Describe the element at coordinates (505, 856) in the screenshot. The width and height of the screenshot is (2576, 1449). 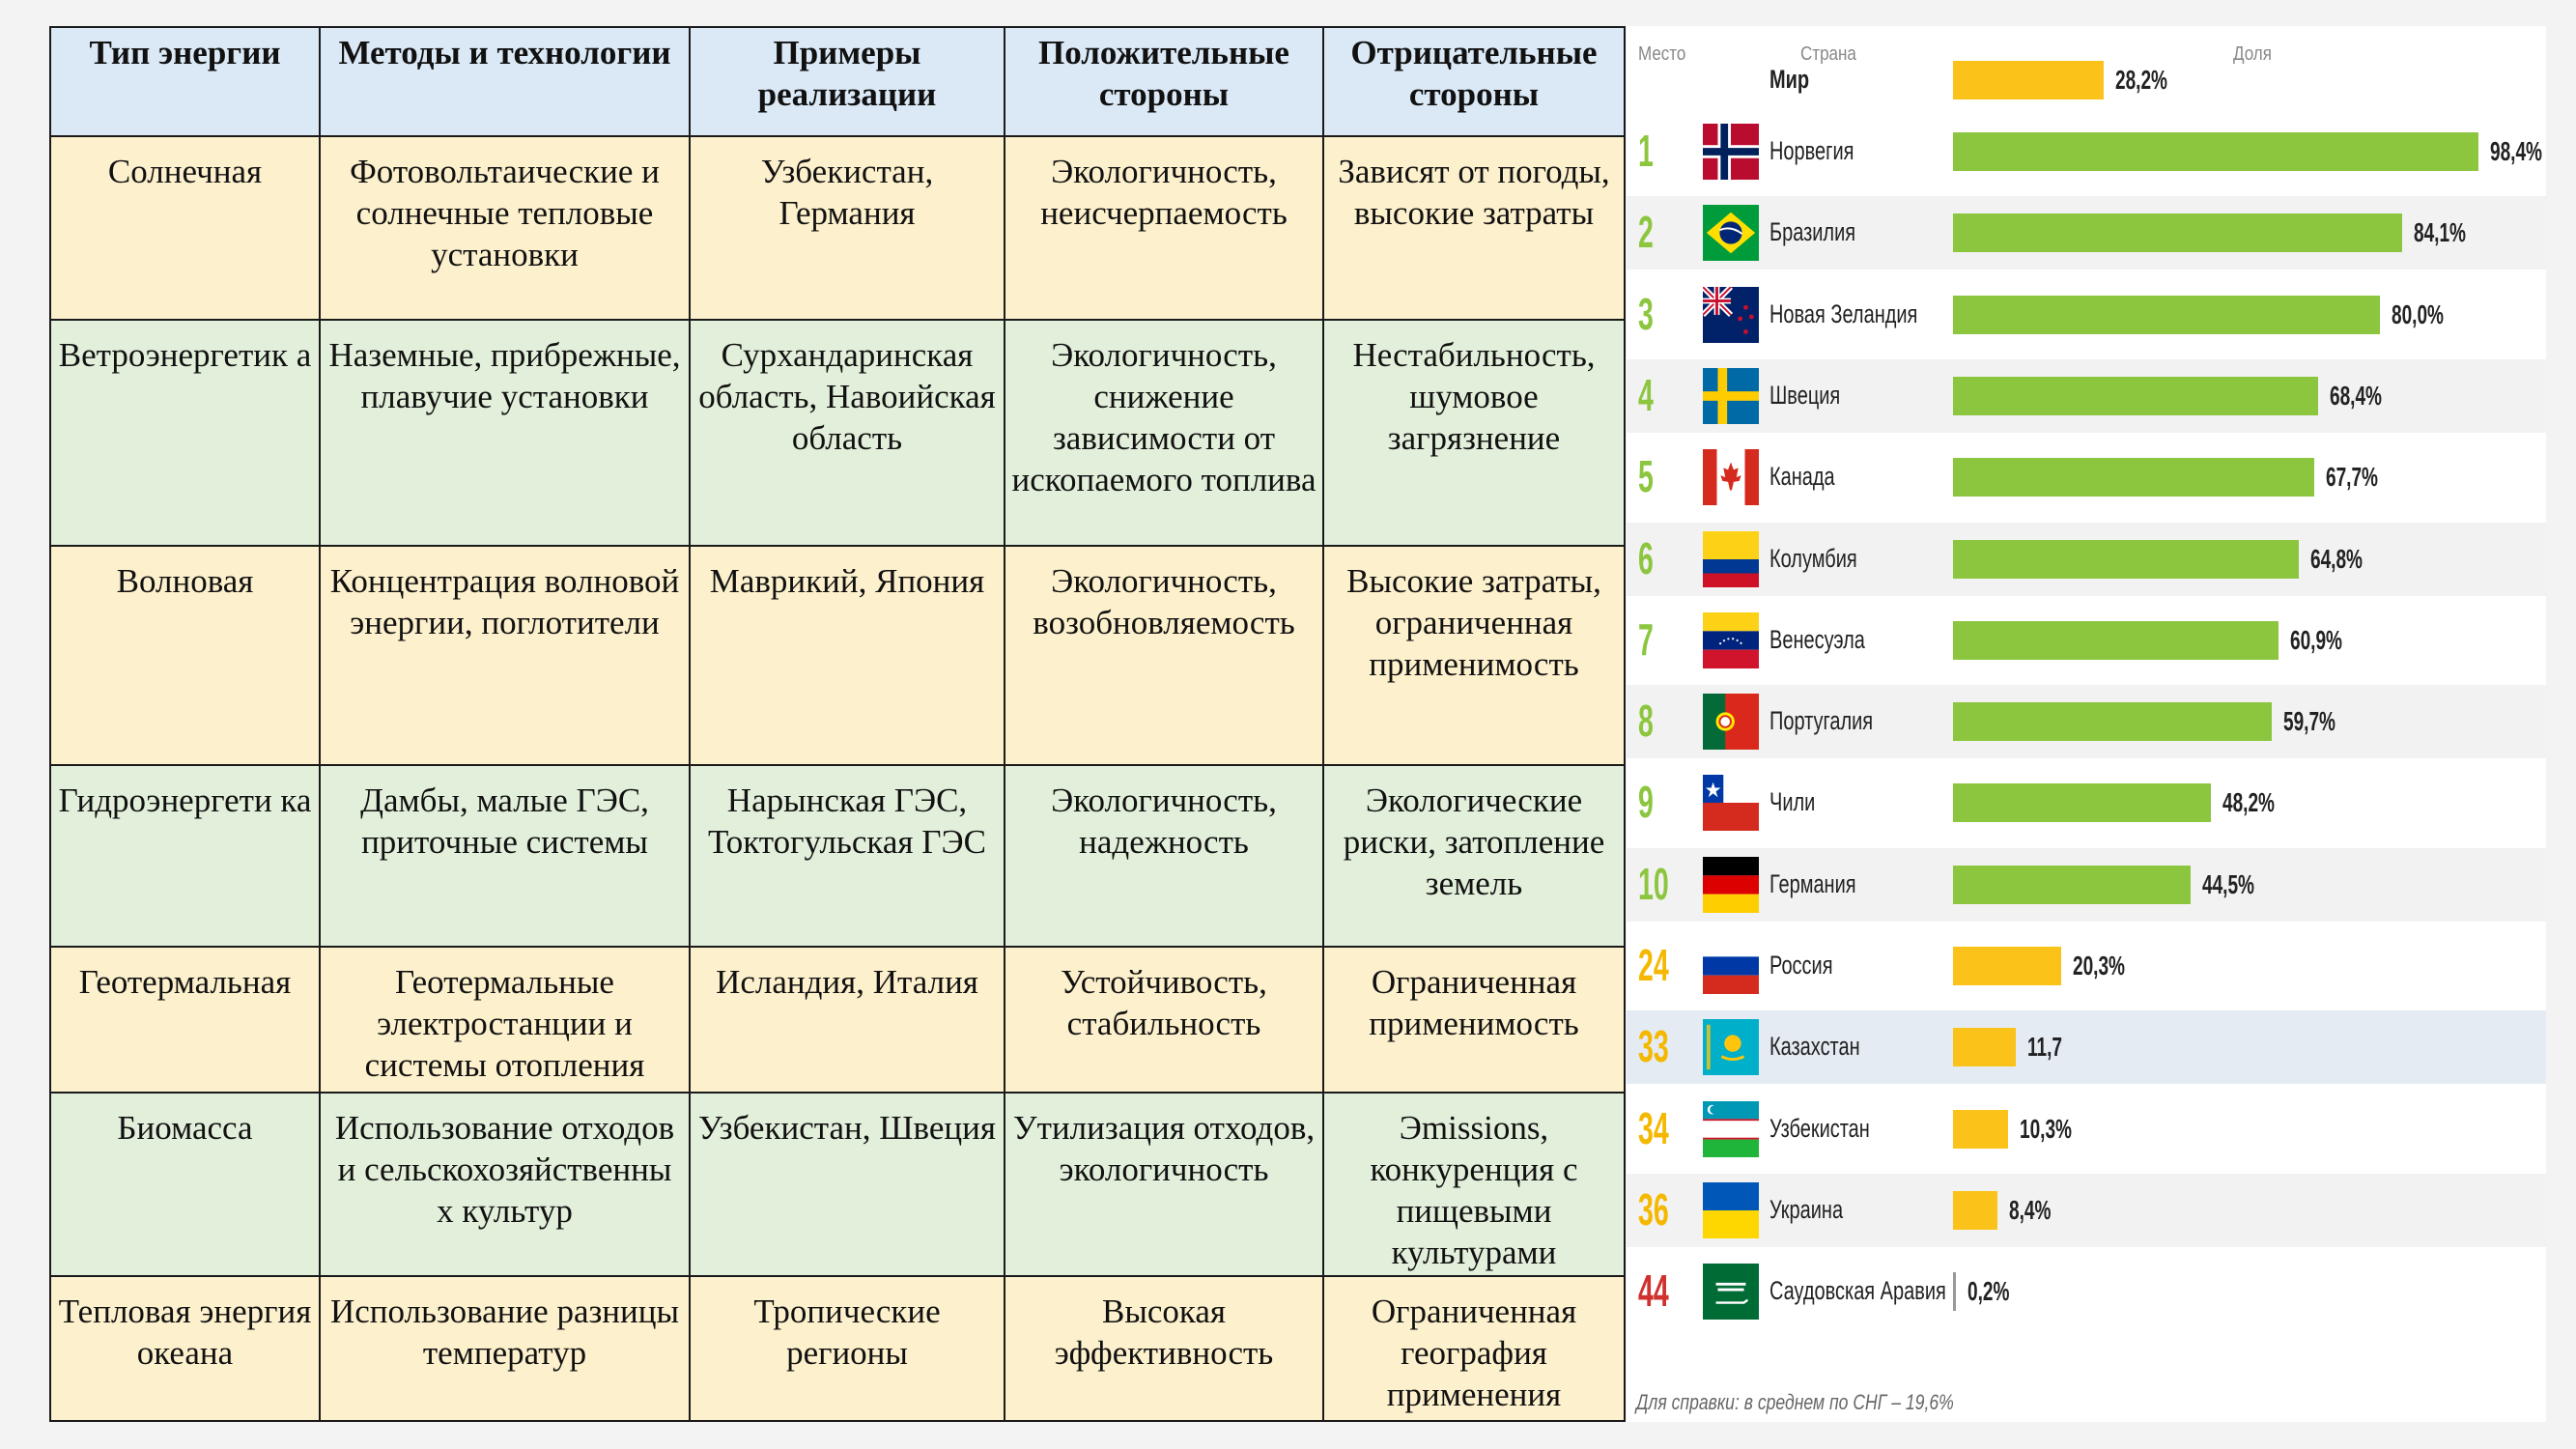
I see `cell-methods: Дамбы, малые ГЭС, приточные системы` at that location.